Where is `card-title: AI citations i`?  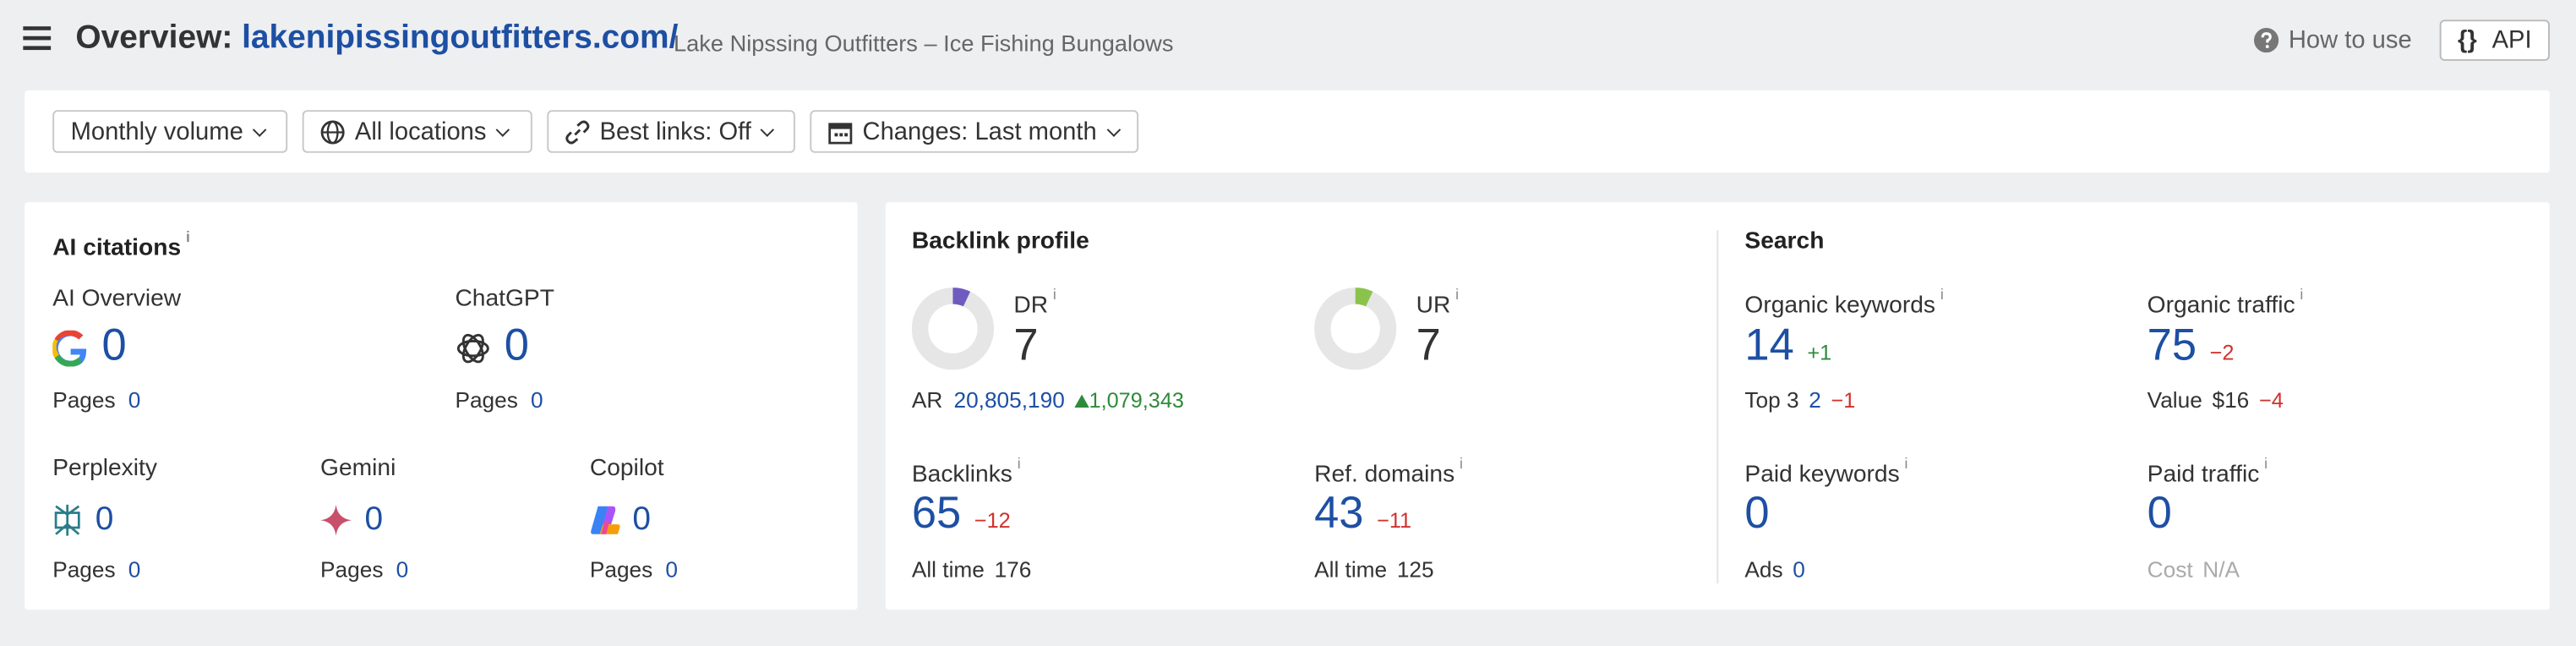 card-title: AI citations i is located at coordinates (121, 245).